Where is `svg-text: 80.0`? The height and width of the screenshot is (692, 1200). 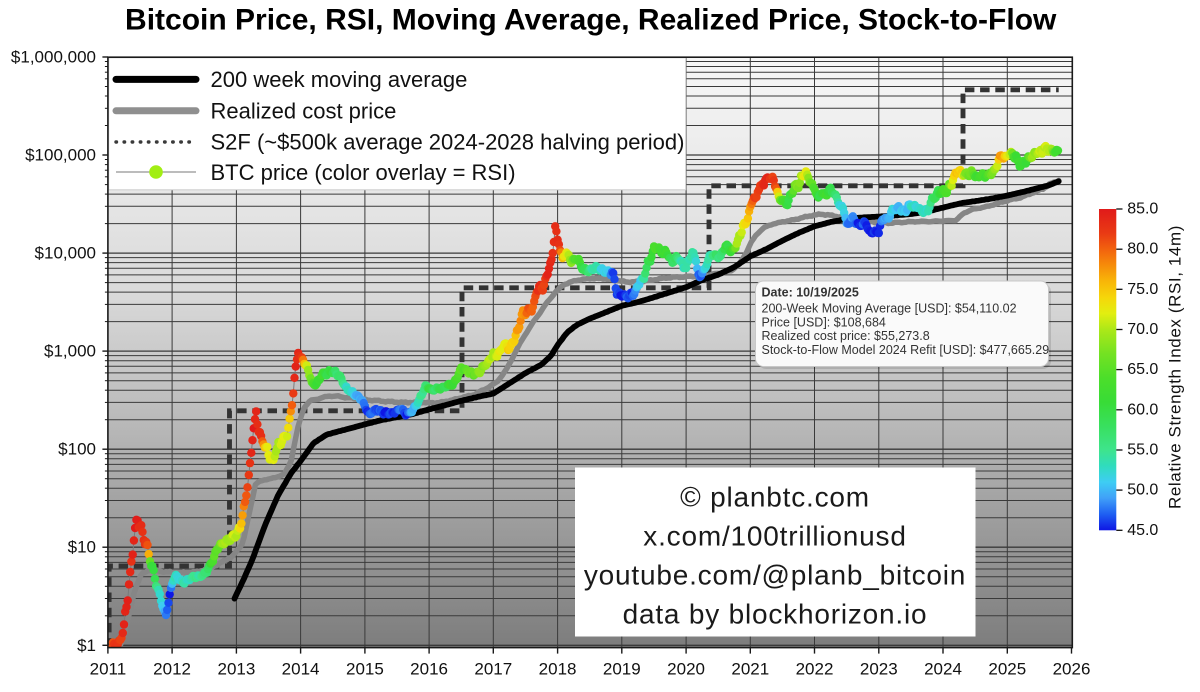 svg-text: 80.0 is located at coordinates (1142, 249).